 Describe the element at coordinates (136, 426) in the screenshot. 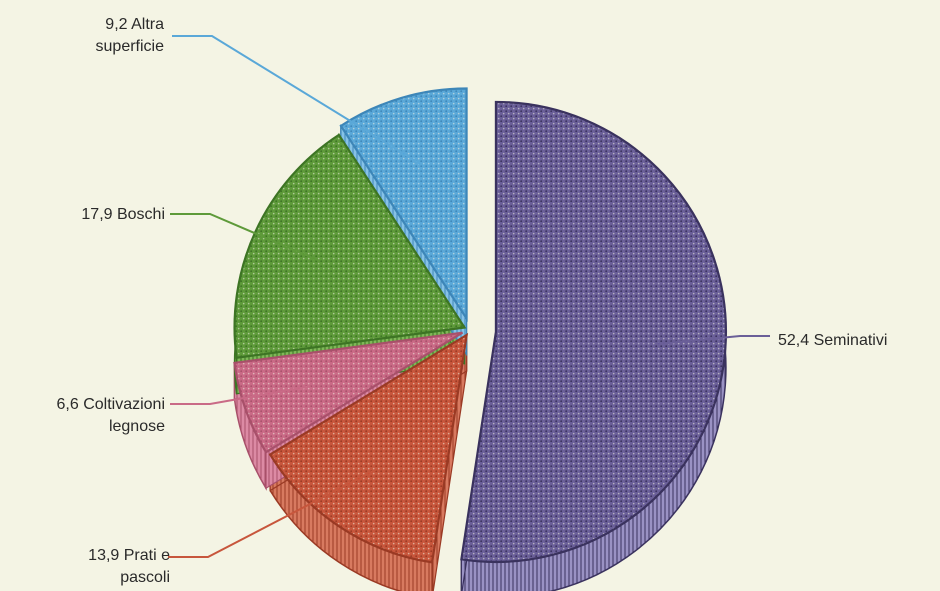

I see `slice-label-line: legnose` at that location.